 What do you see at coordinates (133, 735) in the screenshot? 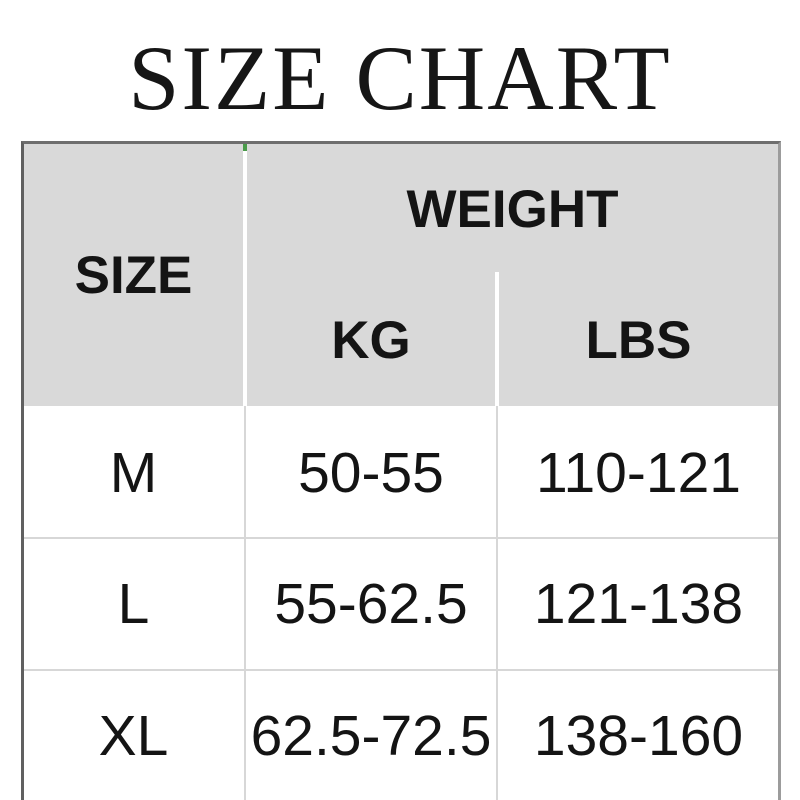
I see `table-row-xl-size: XL` at bounding box center [133, 735].